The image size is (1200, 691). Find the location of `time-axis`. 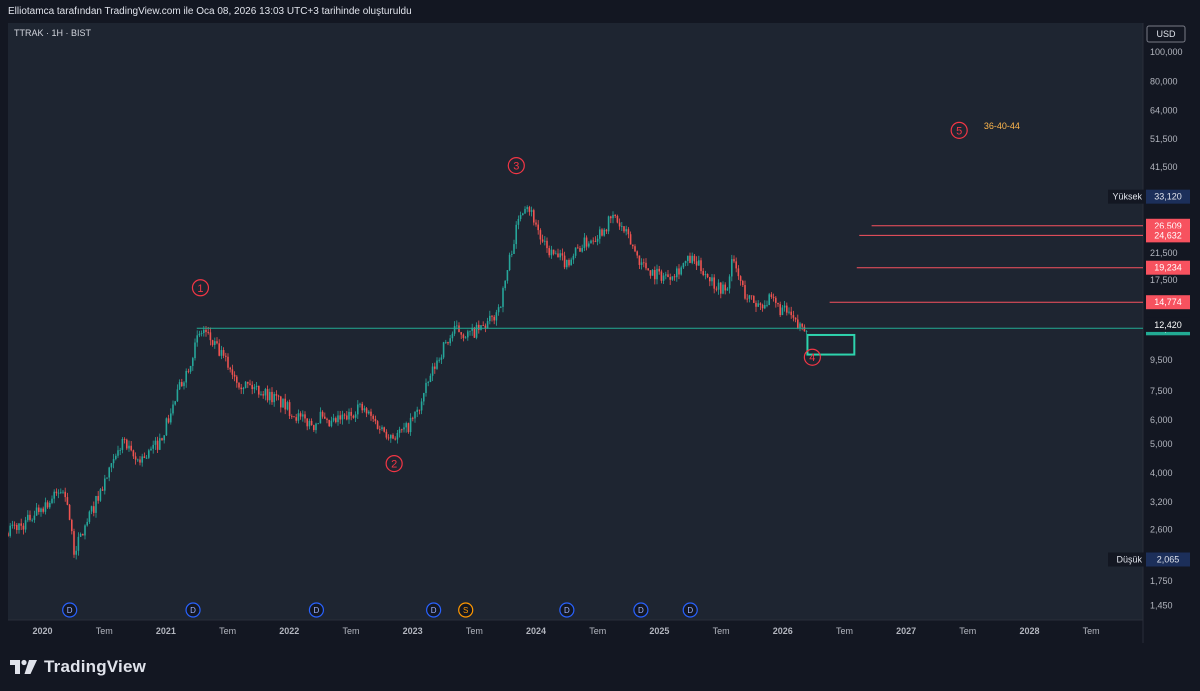

time-axis is located at coordinates (575, 631).